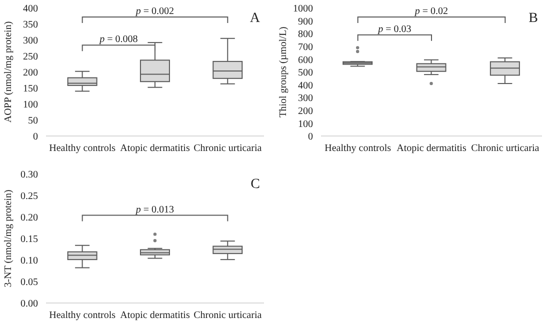  What do you see at coordinates (255, 18) in the screenshot?
I see `chart-title: A` at bounding box center [255, 18].